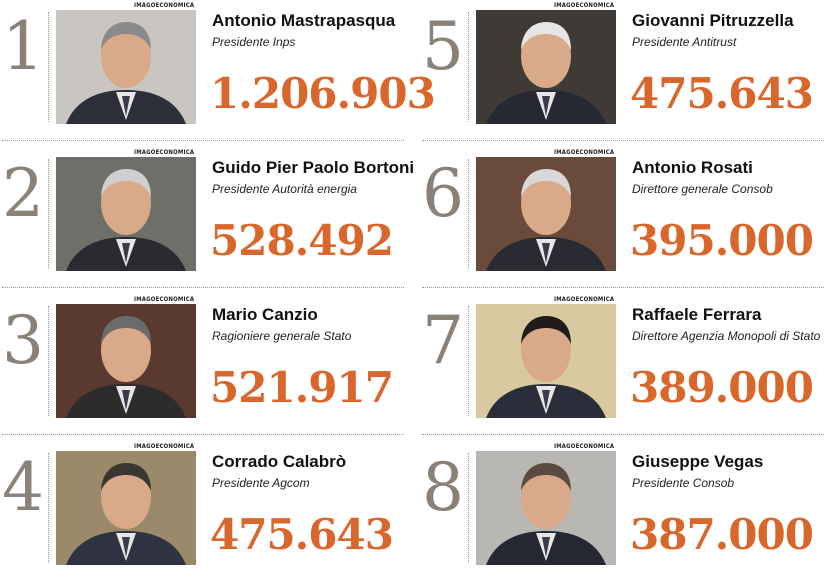 The height and width of the screenshot is (588, 830). What do you see at coordinates (302, 240) in the screenshot?
I see `salary-amount: 528.492` at bounding box center [302, 240].